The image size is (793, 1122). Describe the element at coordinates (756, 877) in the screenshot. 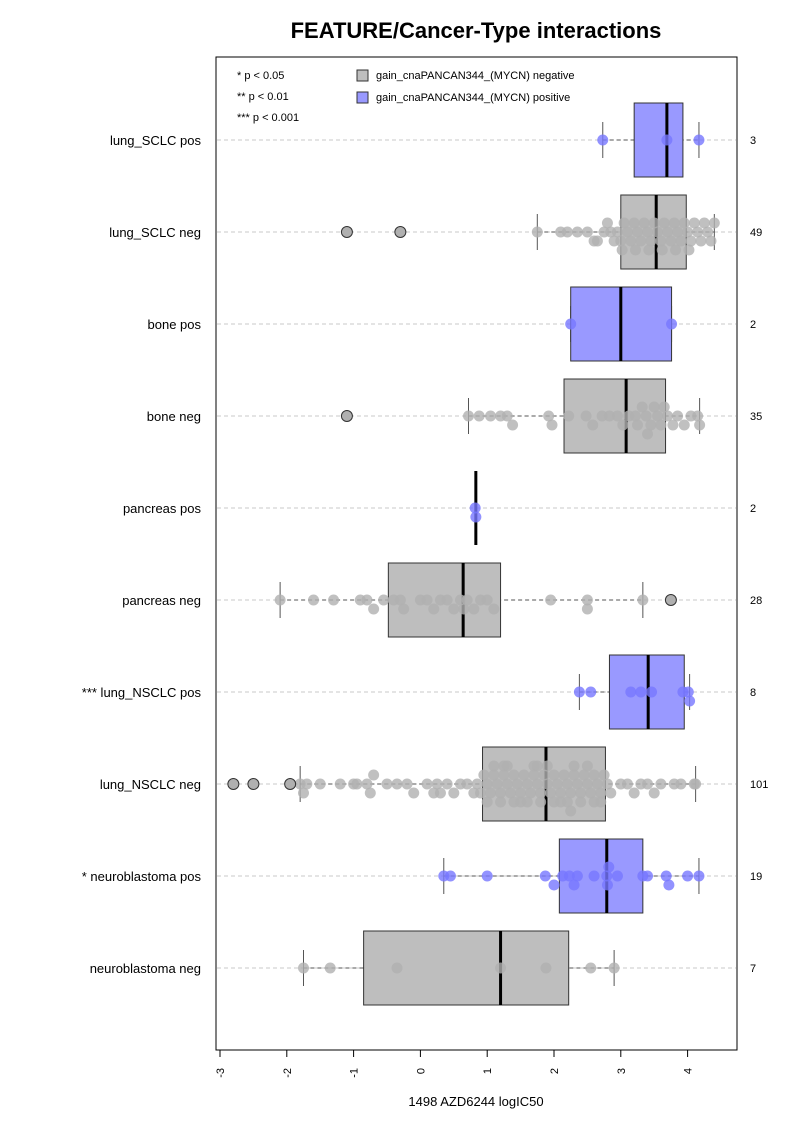

I see `count-label: 19` at that location.